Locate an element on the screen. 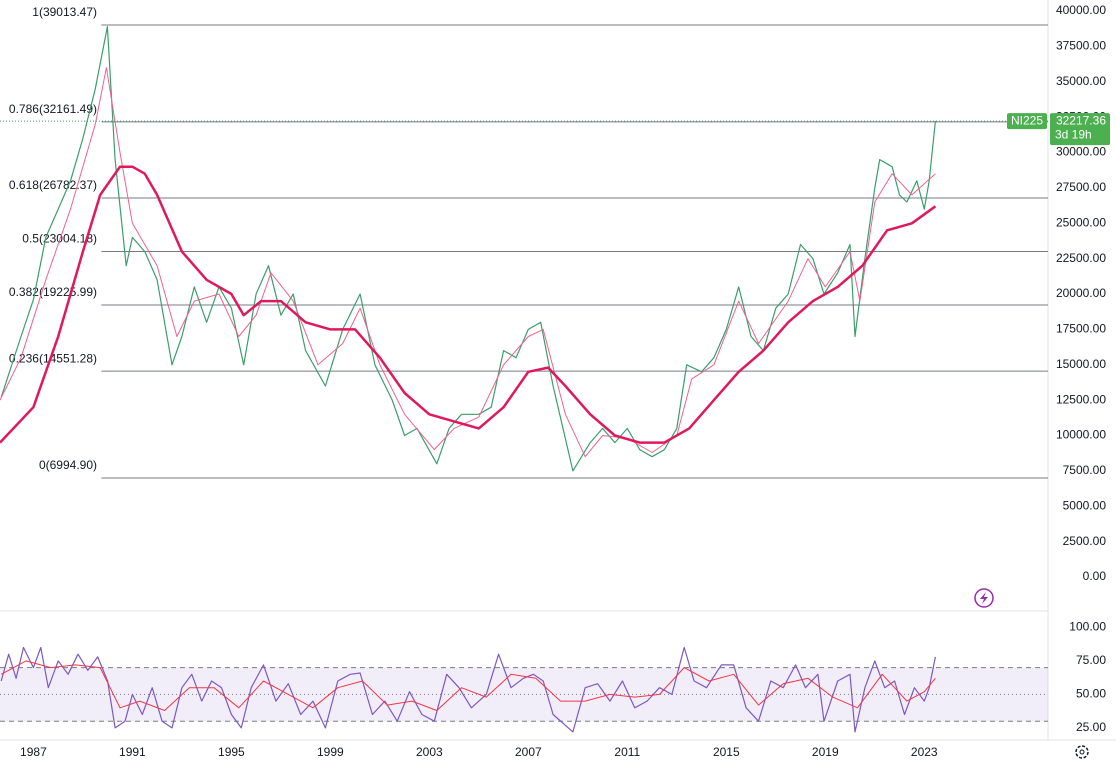 This screenshot has width=1116, height=765. y-tick-label: 5000.00 is located at coordinates (1085, 505).